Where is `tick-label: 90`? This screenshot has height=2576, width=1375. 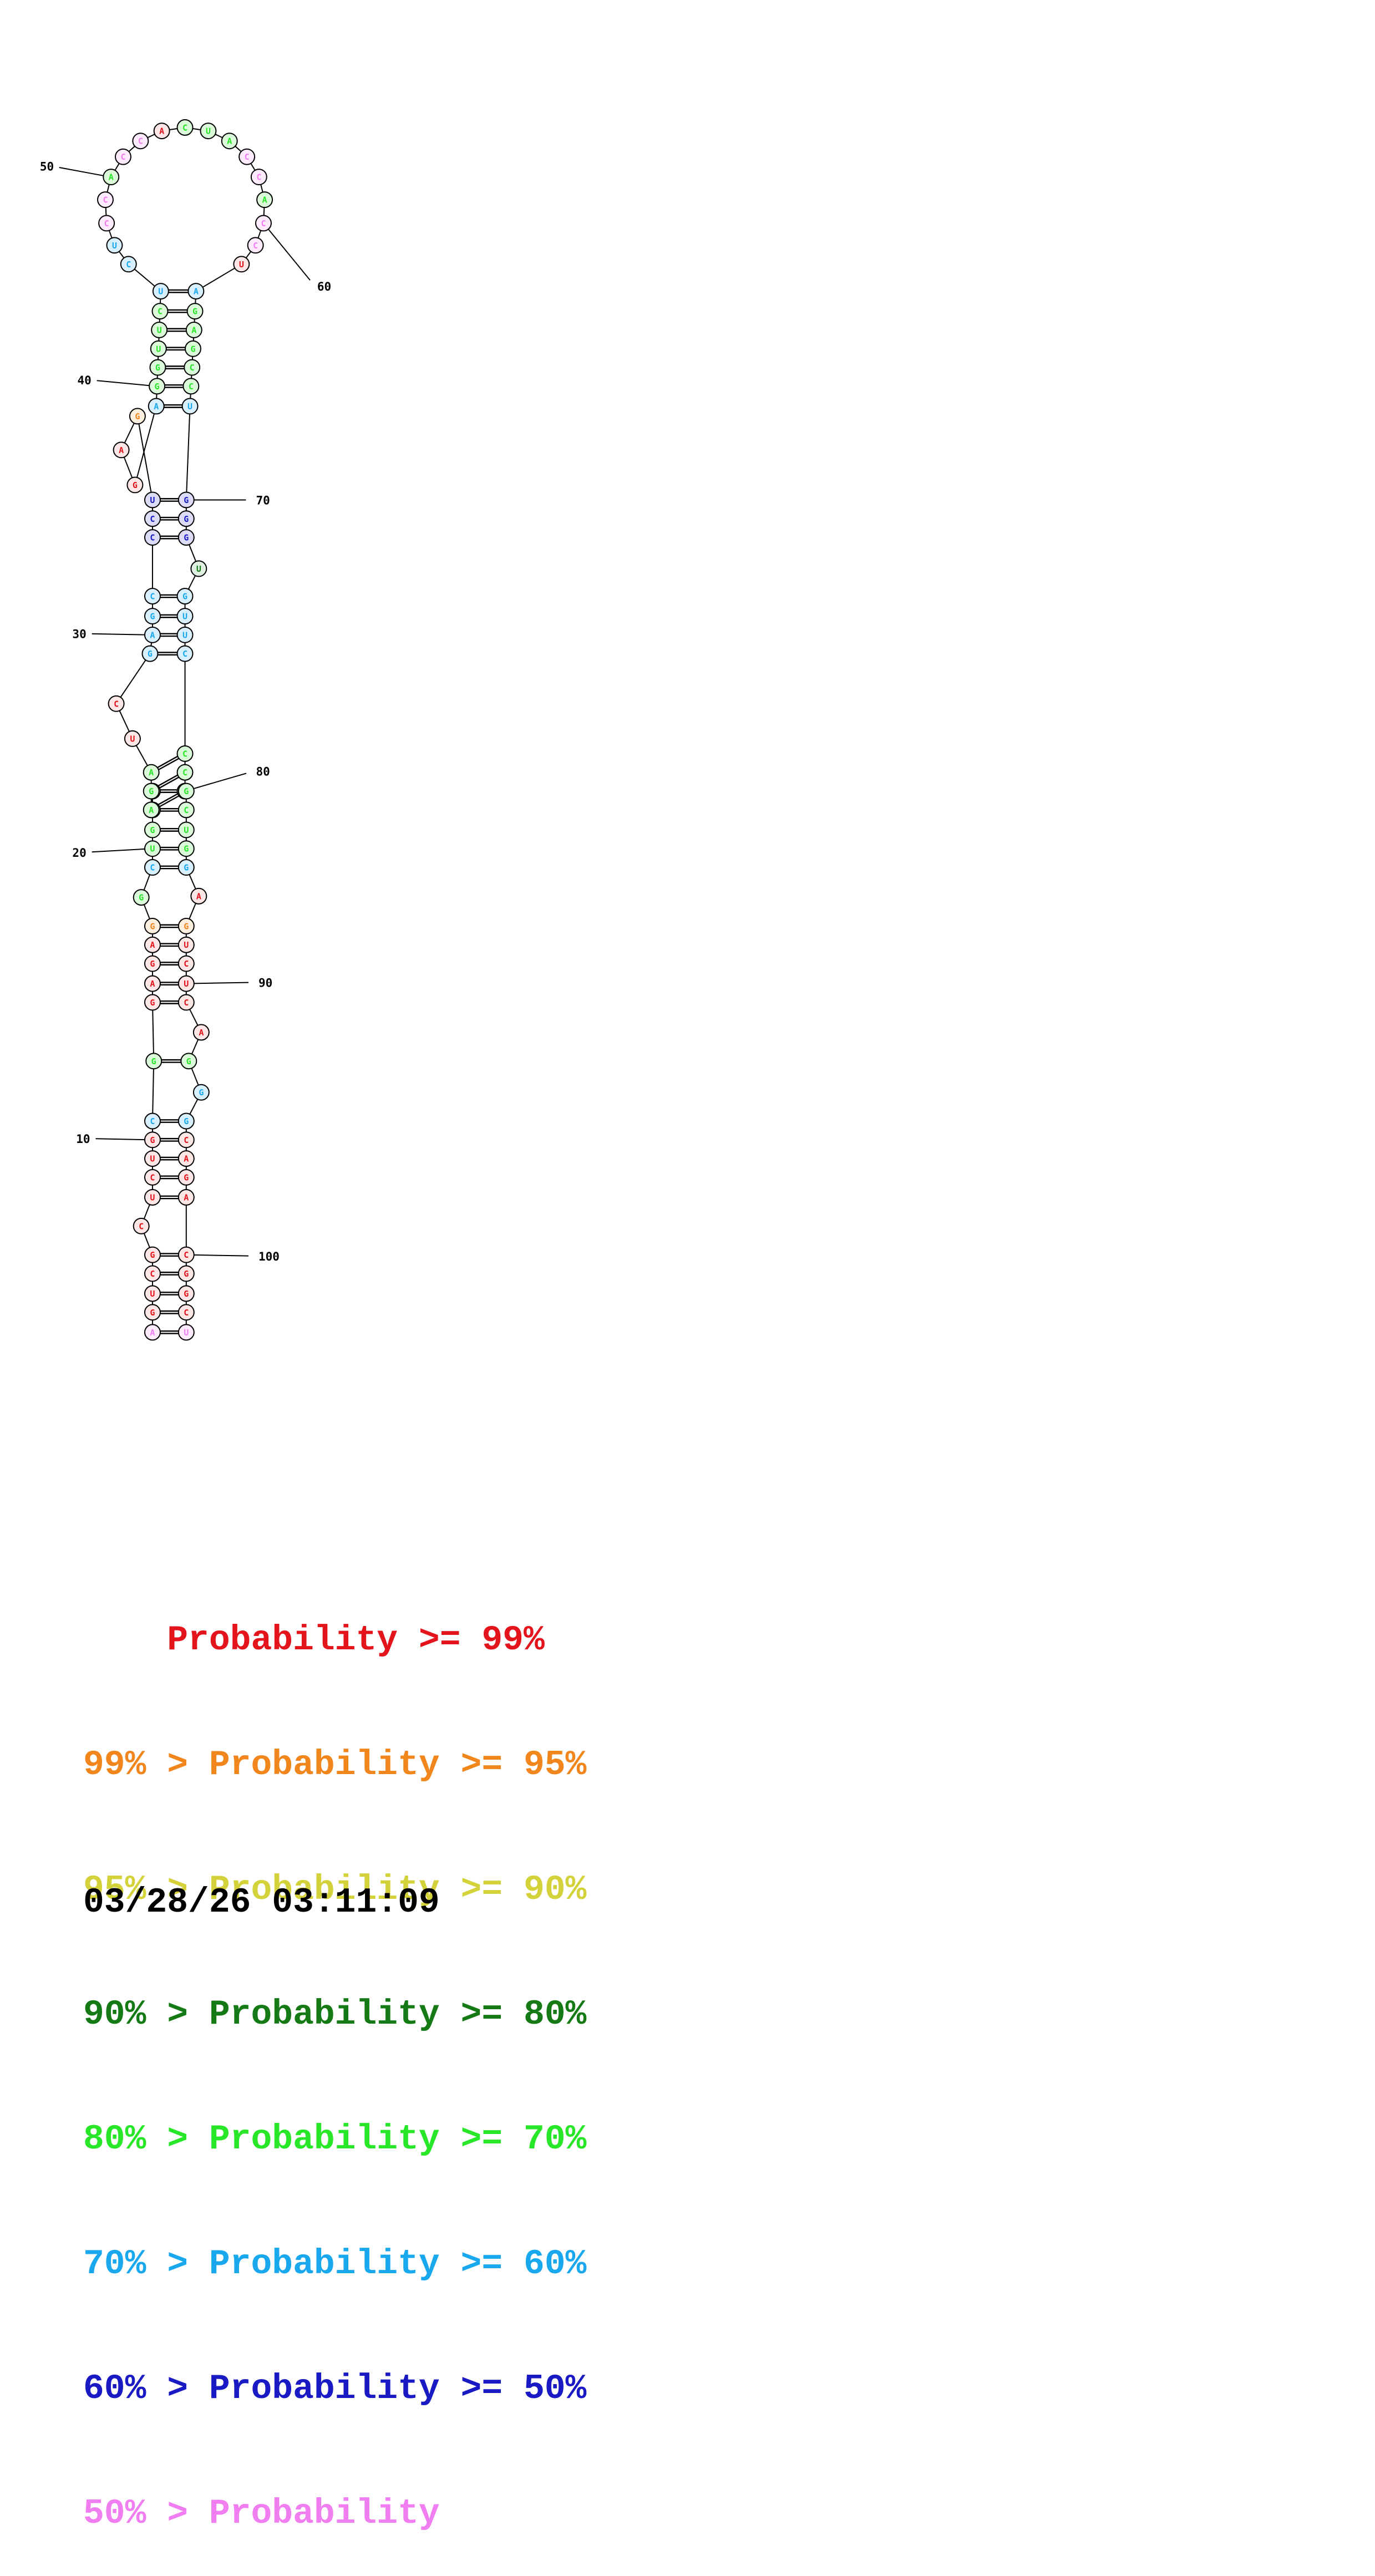 tick-label: 90 is located at coordinates (265, 982).